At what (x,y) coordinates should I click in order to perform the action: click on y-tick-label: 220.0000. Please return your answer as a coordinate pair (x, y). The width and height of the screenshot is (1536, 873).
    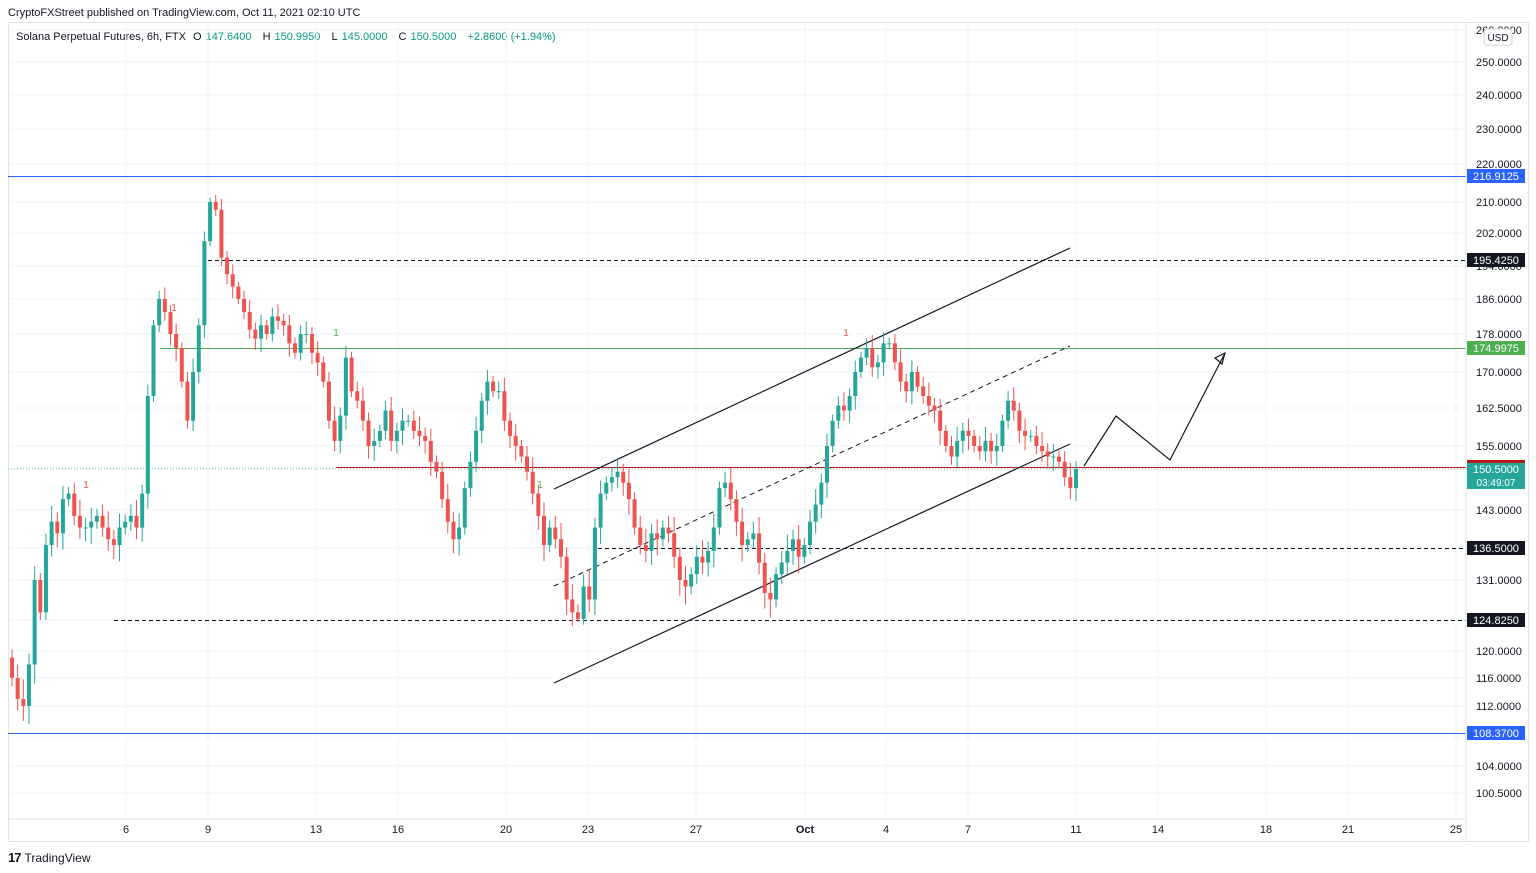
    Looking at the image, I should click on (1499, 165).